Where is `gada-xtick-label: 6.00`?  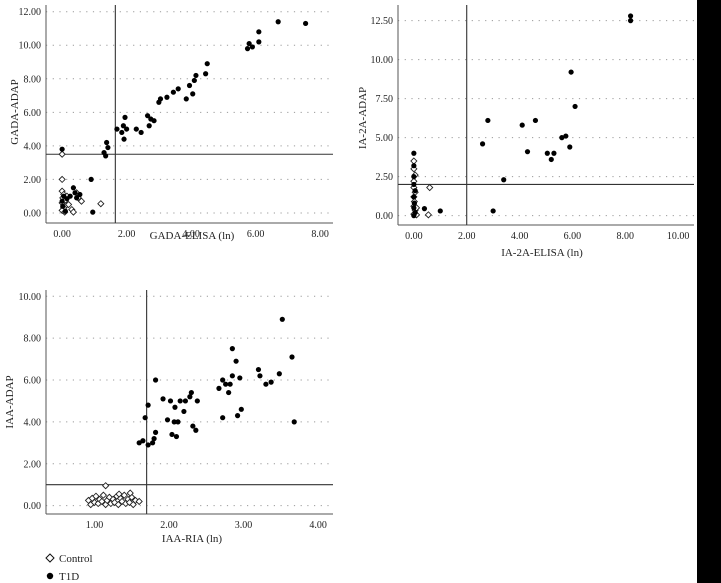 gada-xtick-label: 6.00 is located at coordinates (256, 234).